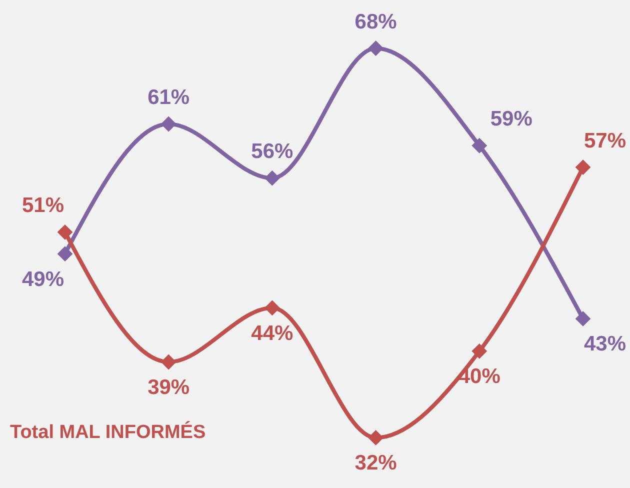 This screenshot has width=630, height=488. I want to click on data-label: 56%, so click(272, 152).